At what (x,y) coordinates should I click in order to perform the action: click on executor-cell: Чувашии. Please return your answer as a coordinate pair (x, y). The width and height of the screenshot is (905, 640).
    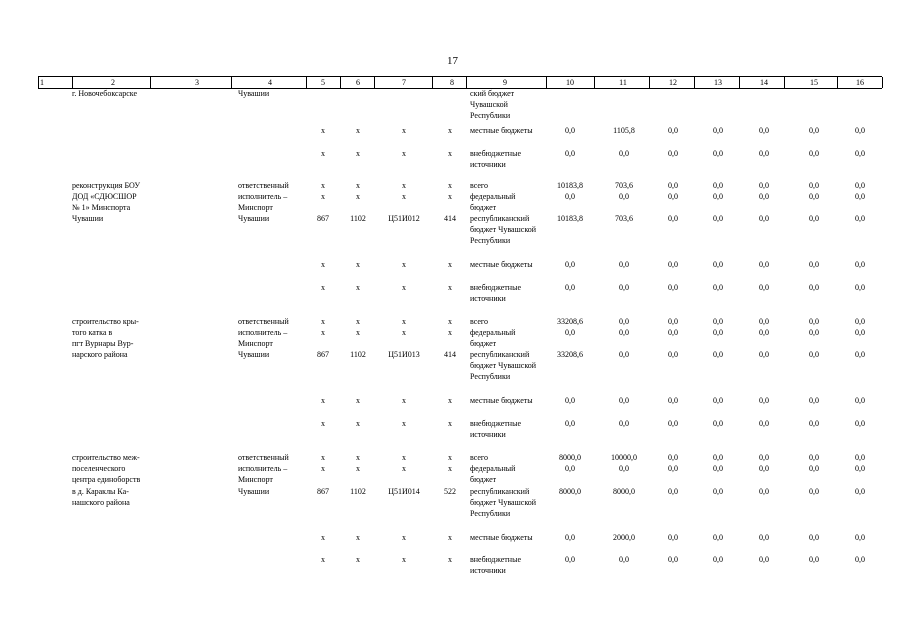
    Looking at the image, I should click on (254, 491).